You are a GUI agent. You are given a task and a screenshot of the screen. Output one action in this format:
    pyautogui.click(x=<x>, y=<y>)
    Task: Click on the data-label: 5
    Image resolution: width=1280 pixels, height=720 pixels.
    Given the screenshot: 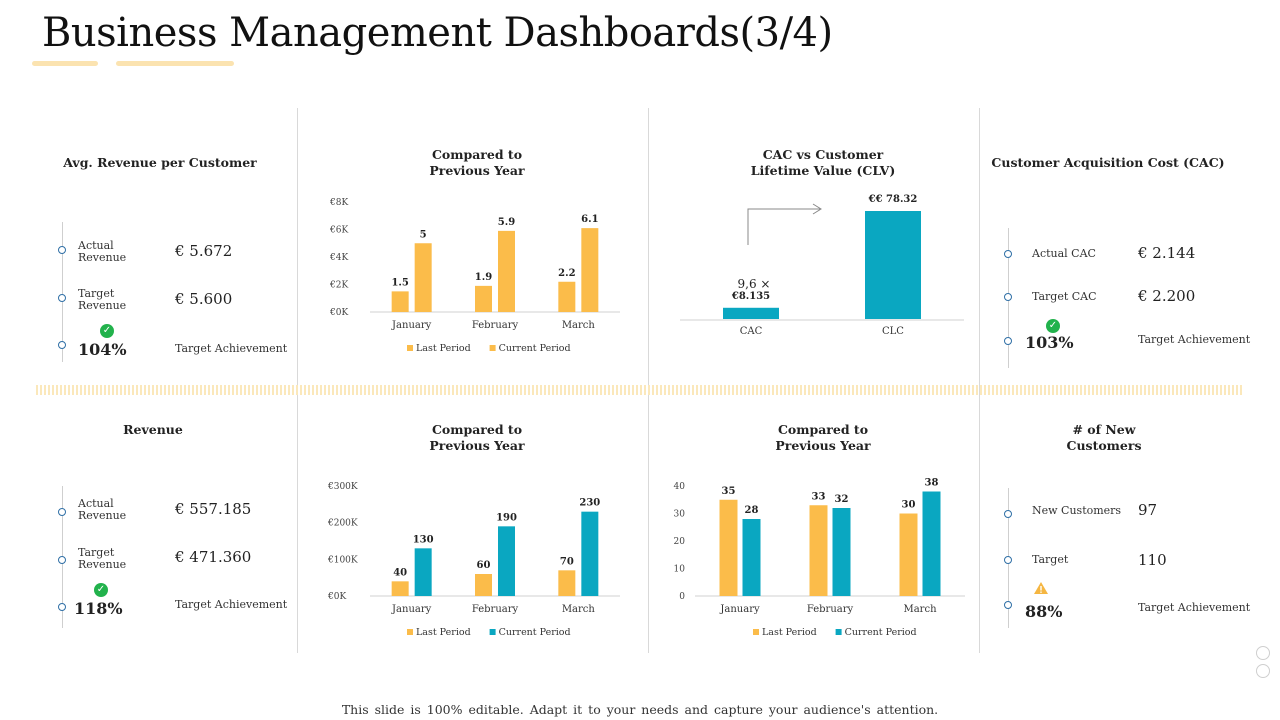 What is the action you would take?
    pyautogui.click(x=423, y=234)
    